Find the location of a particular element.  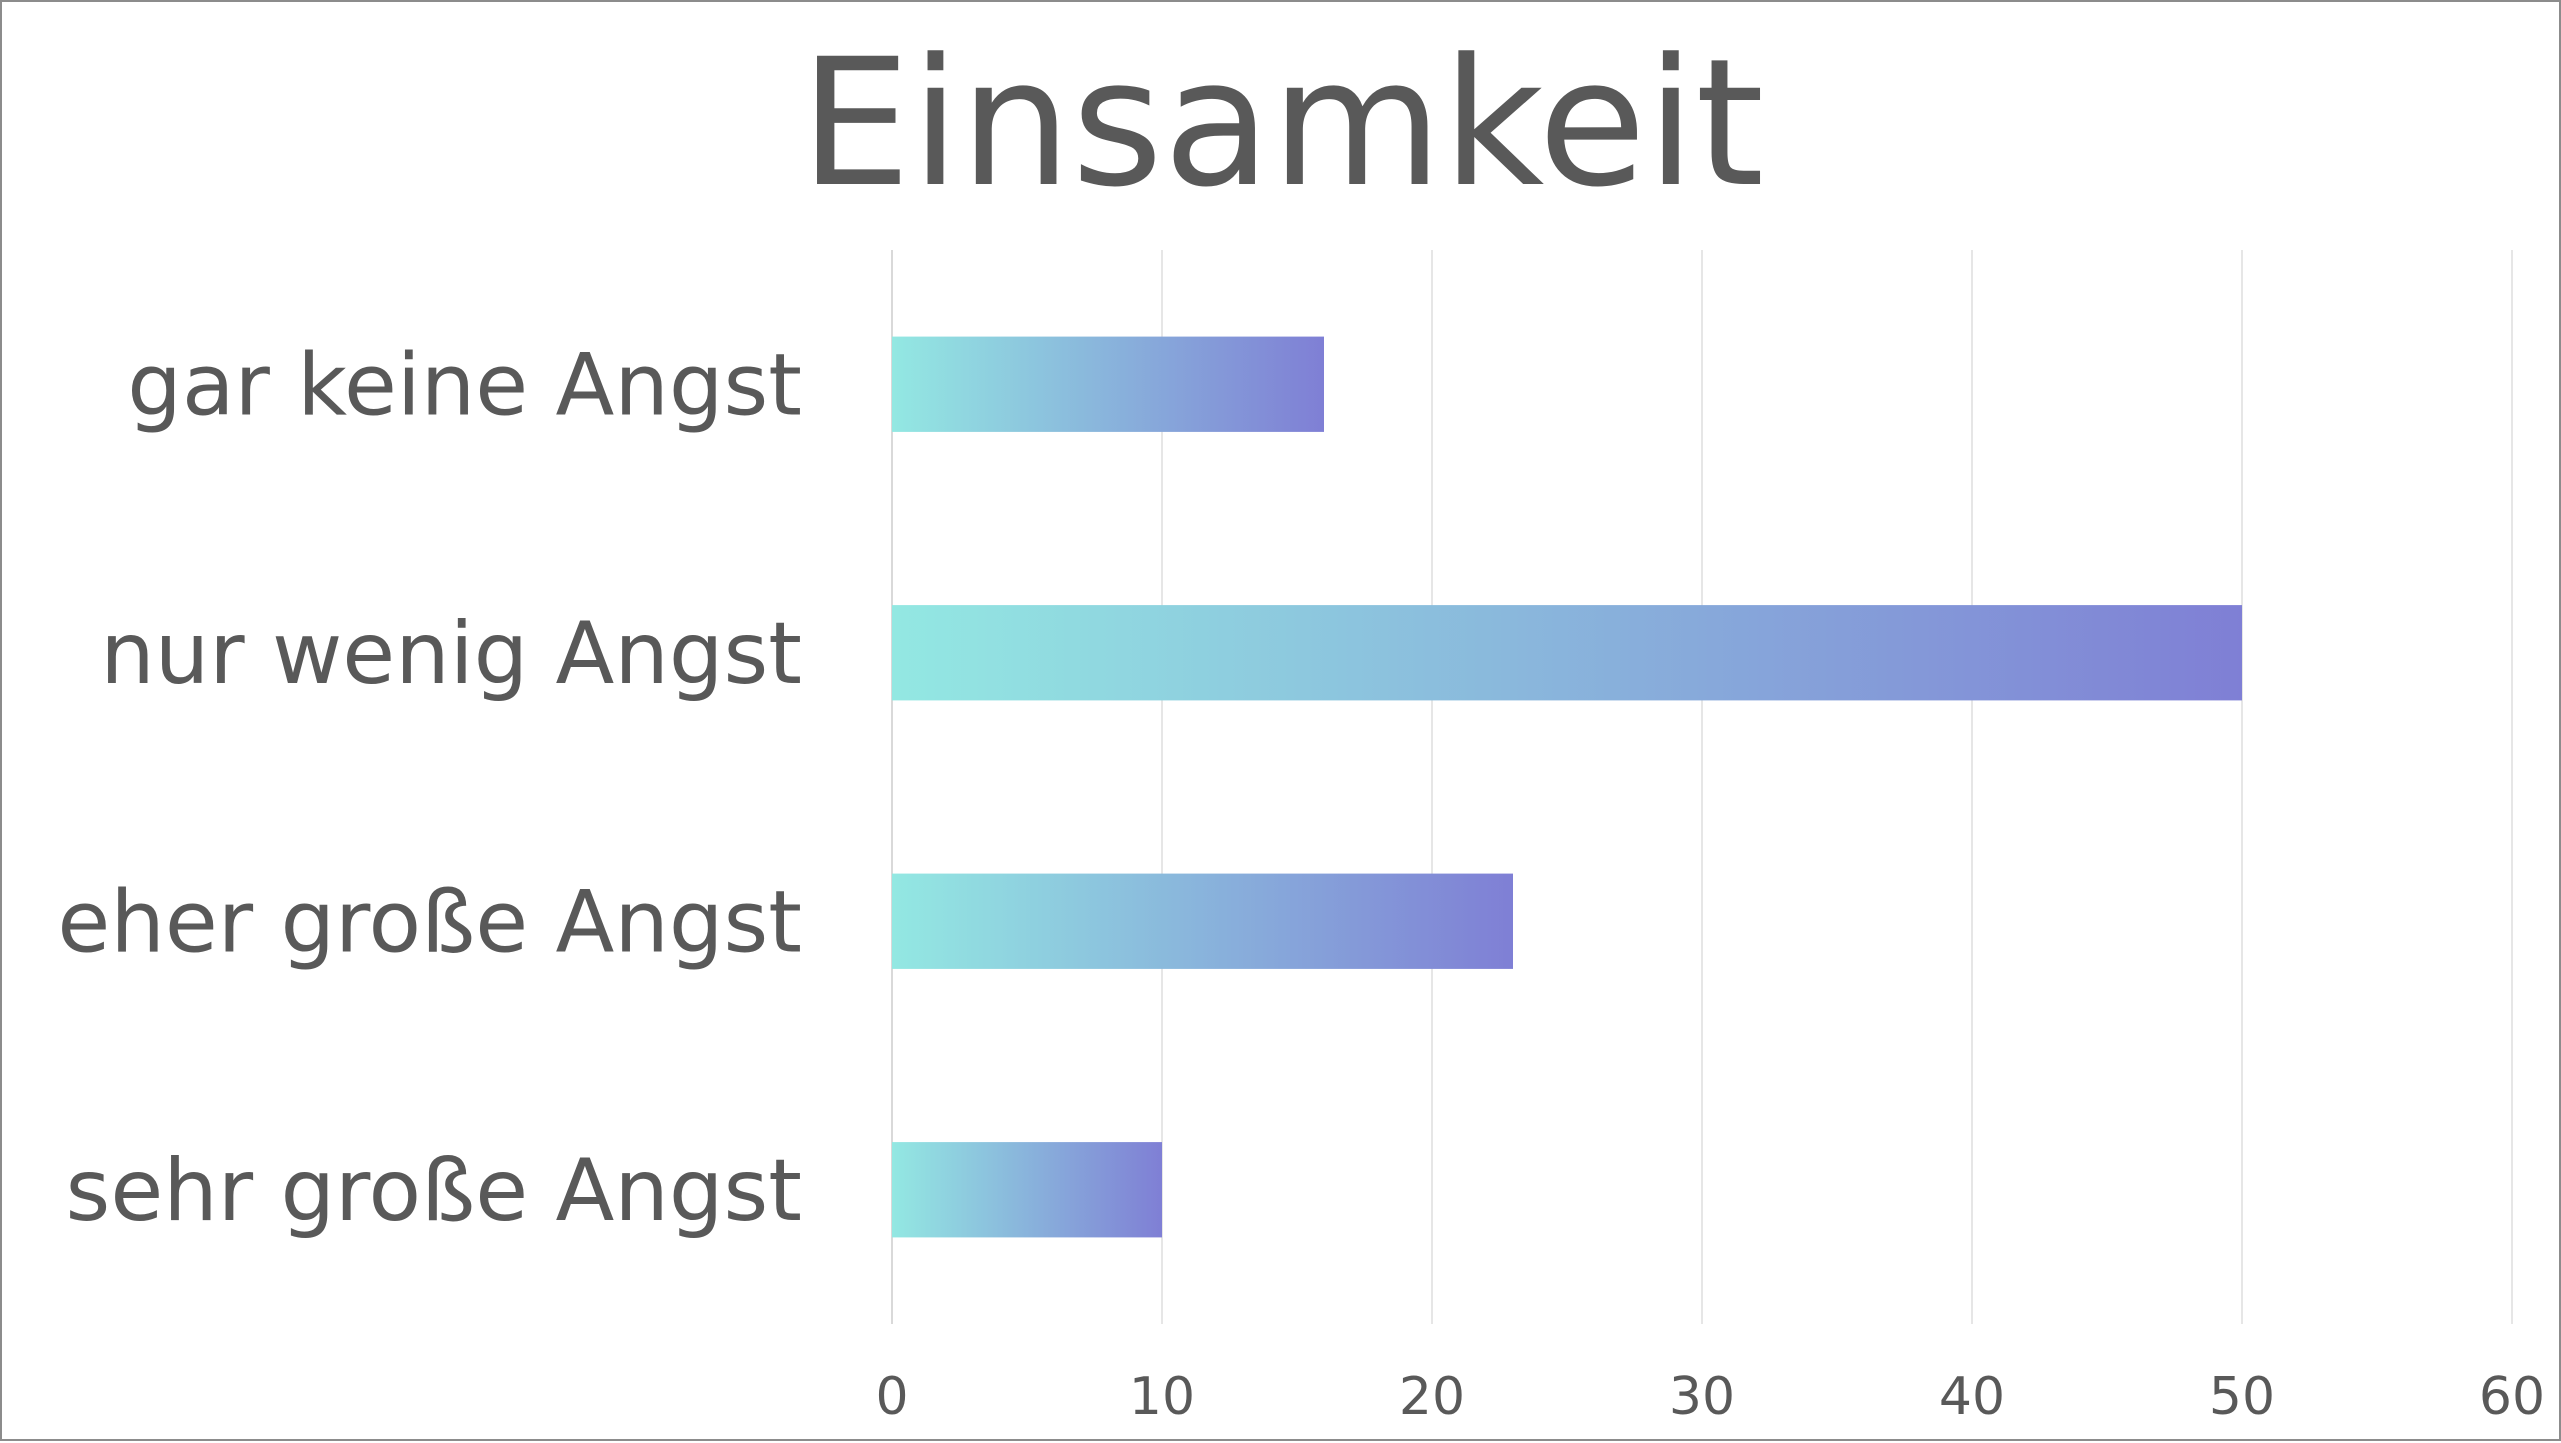

x-tick-label: 10 is located at coordinates (1162, 1397).